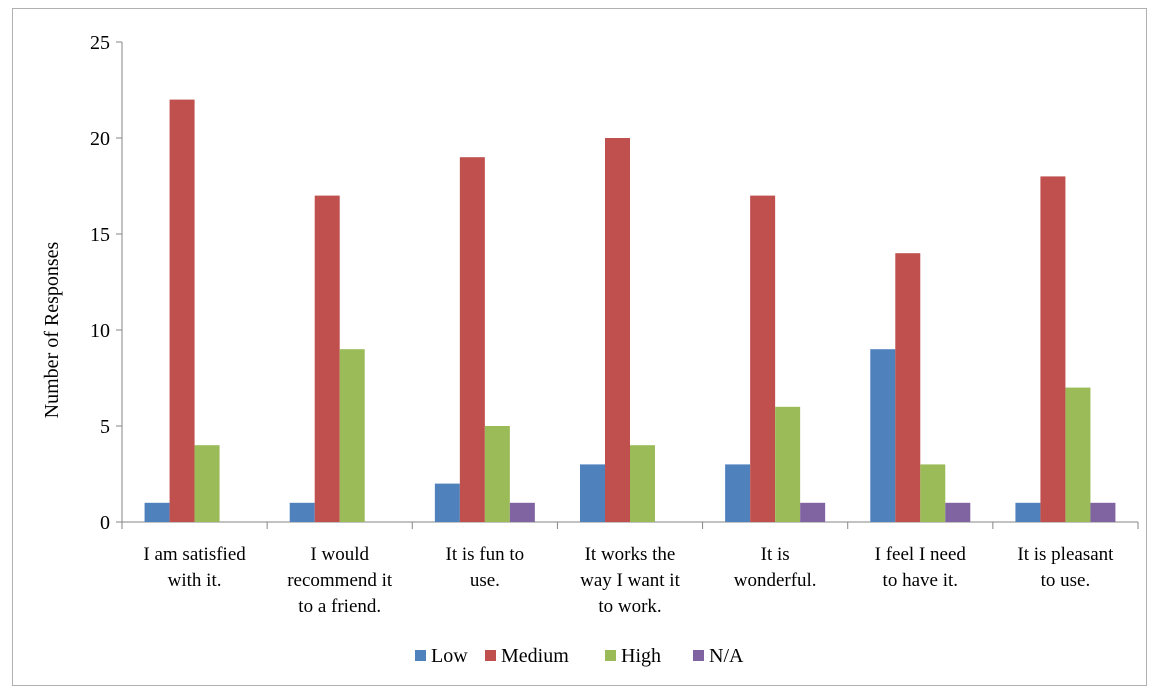 Image resolution: width=1155 pixels, height=690 pixels. Describe the element at coordinates (100, 139) in the screenshot. I see `y-tick-label: 20` at that location.